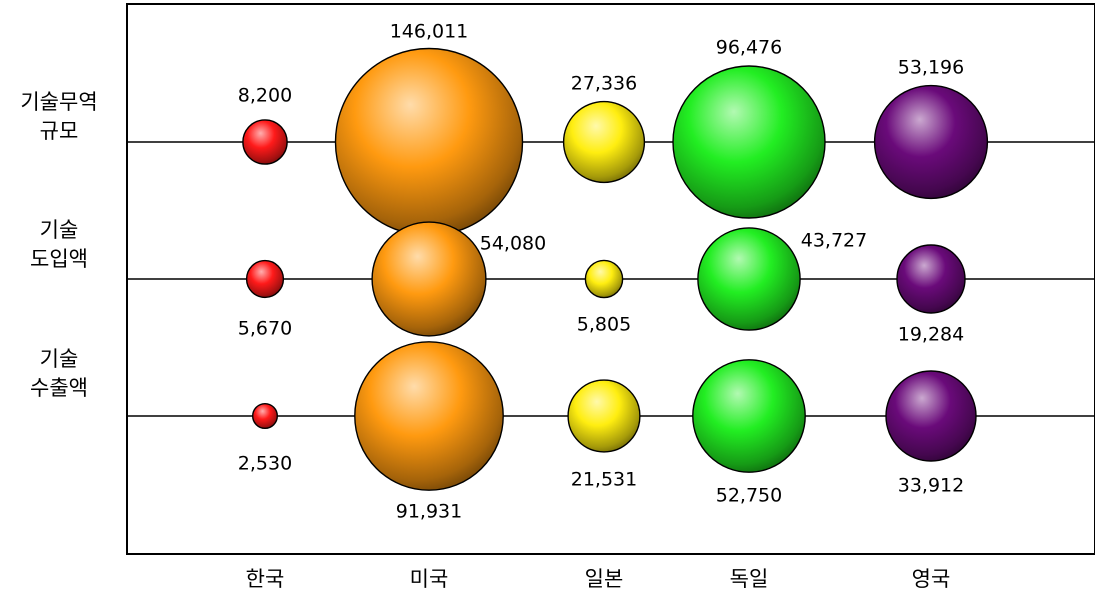 The width and height of the screenshot is (1095, 594). I want to click on value-label-import-germany: 43,727, so click(834, 241).